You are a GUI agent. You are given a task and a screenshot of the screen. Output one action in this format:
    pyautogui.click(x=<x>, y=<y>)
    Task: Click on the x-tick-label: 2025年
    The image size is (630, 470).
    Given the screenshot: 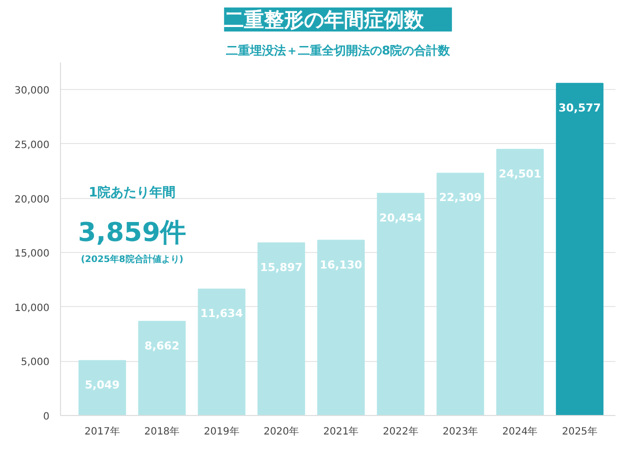 What is the action you would take?
    pyautogui.click(x=580, y=432)
    